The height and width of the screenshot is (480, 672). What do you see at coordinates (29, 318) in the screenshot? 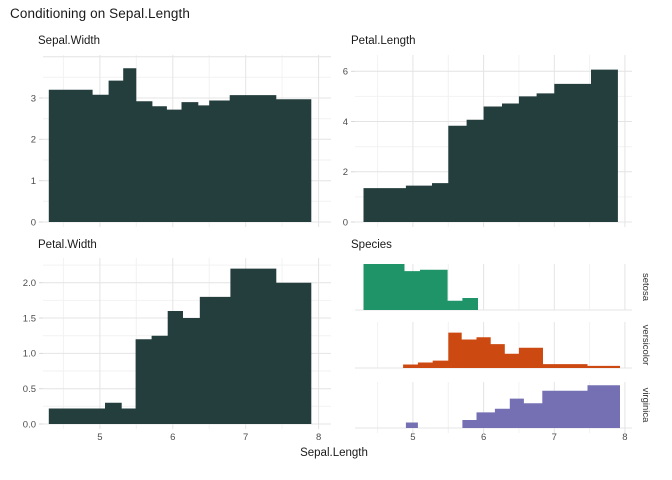
I see `svg-text: 1.5` at bounding box center [29, 318].